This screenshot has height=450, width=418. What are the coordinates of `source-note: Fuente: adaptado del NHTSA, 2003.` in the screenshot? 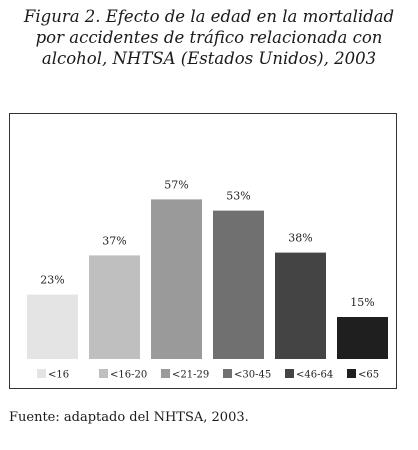 It's located at (129, 417).